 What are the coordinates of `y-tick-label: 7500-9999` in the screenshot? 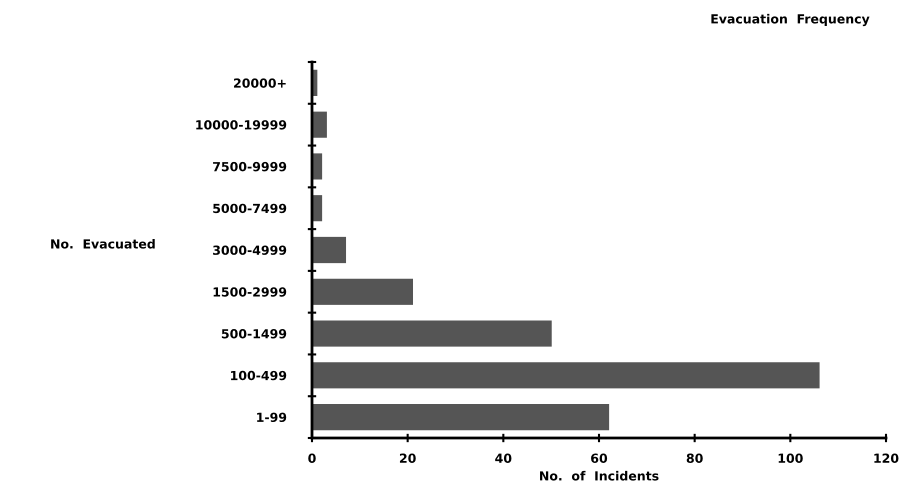 It's located at (249, 167).